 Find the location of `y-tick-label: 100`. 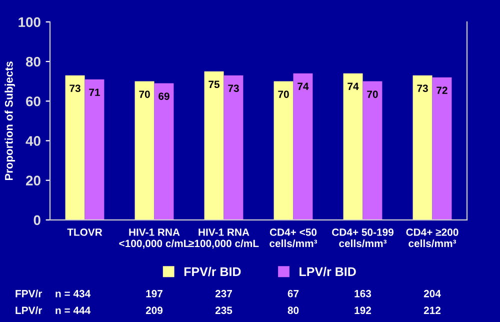

y-tick-label: 100 is located at coordinates (29, 22).